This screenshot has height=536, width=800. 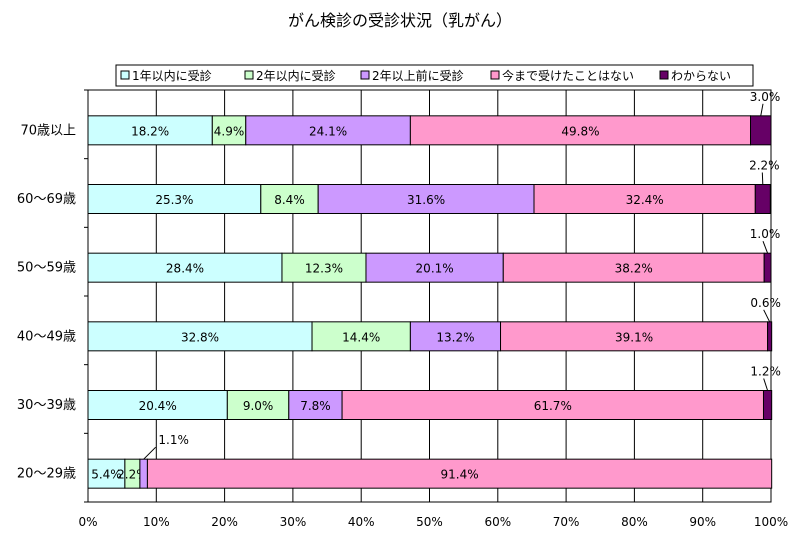 I want to click on x-tick-label: 0%, so click(x=87, y=522).